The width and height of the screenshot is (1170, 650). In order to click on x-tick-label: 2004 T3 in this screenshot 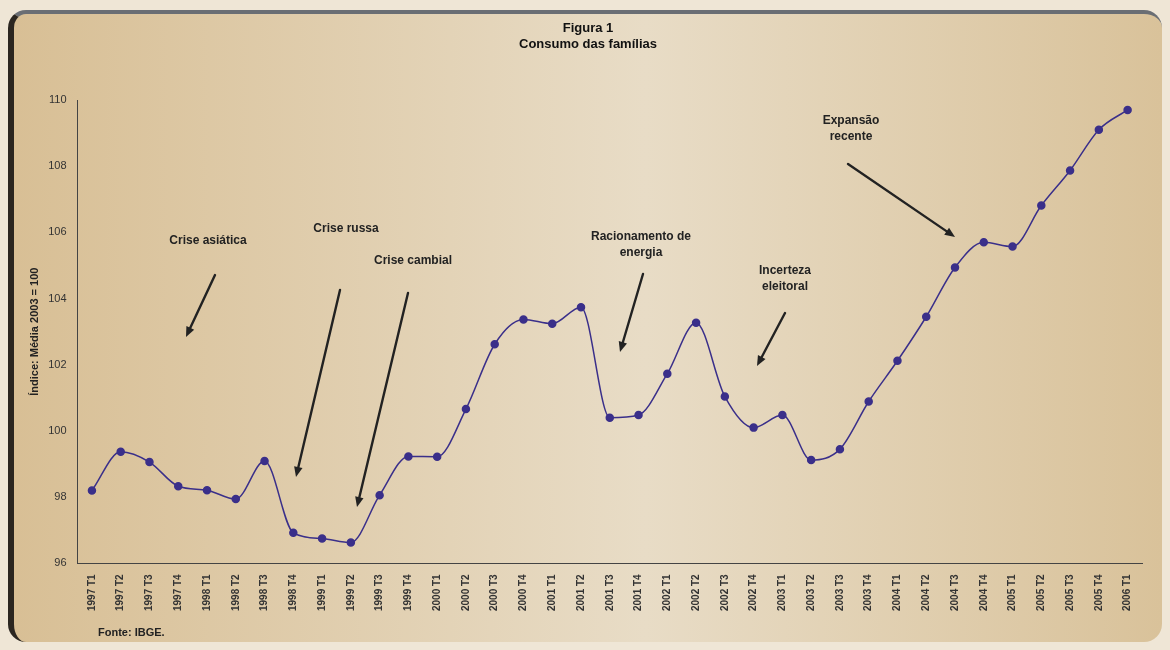, I will do `click(954, 592)`.